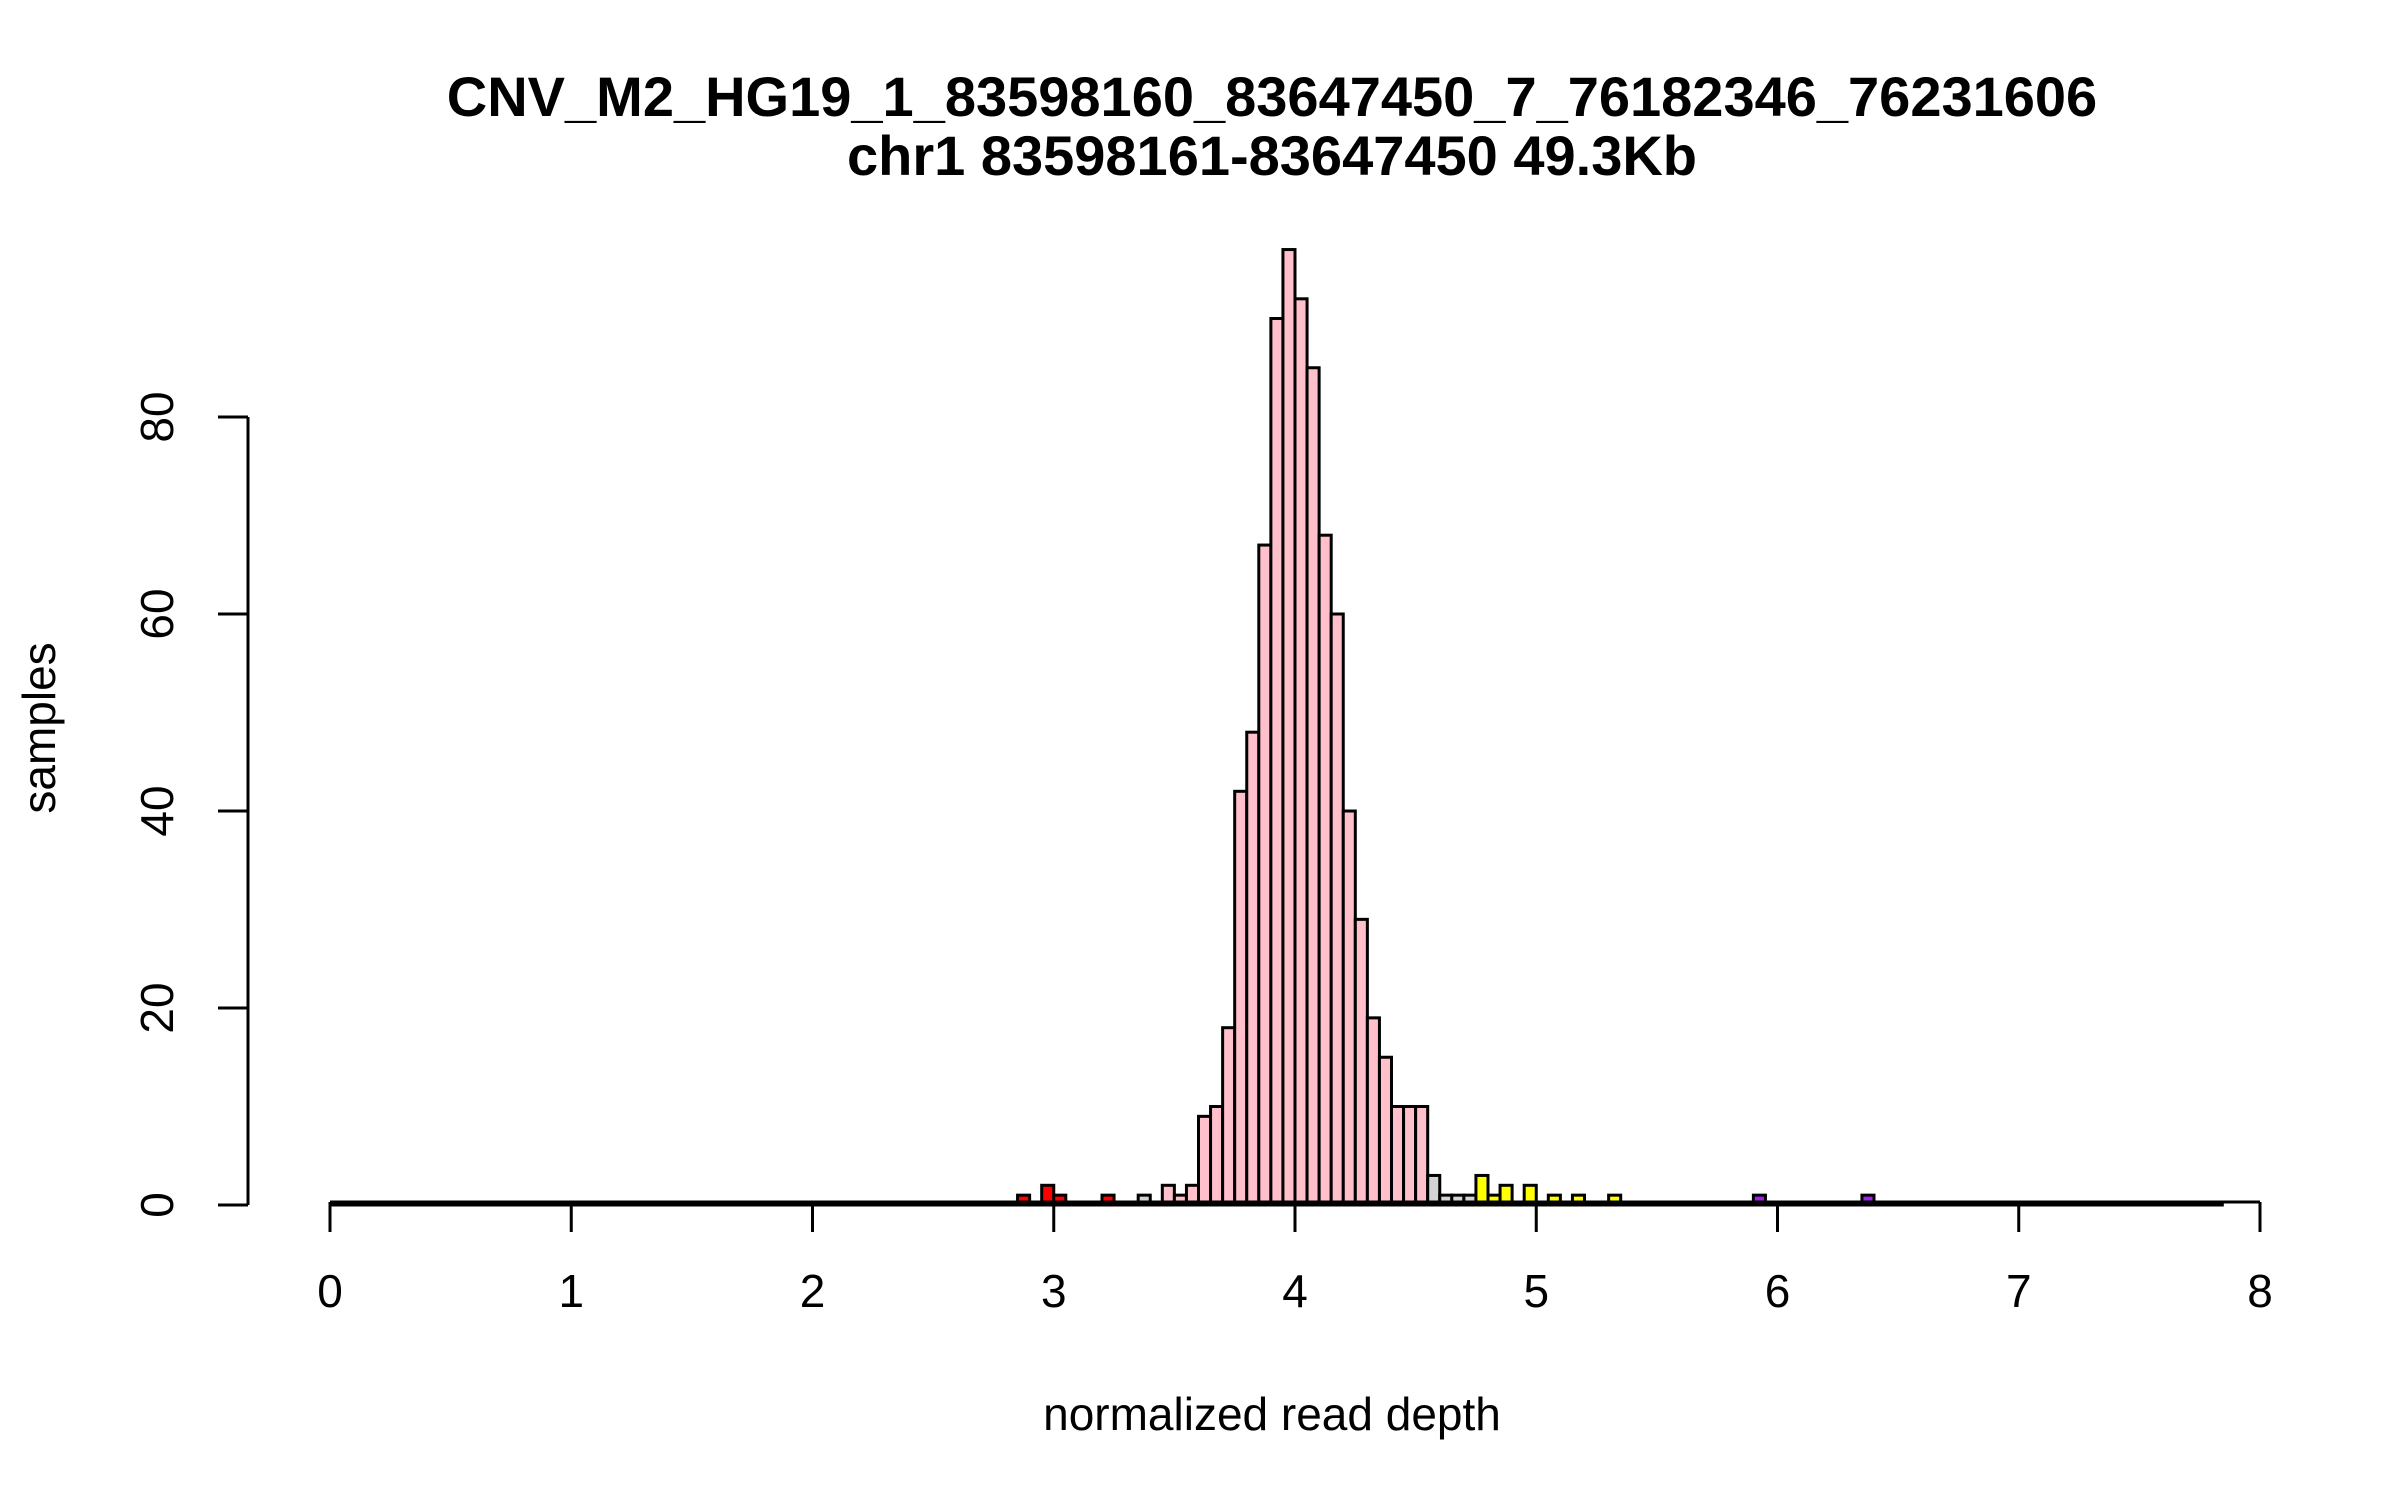  I want to click on chart-subtitle: chr1 83598161-83647450 49.3Kb, so click(1272, 155).